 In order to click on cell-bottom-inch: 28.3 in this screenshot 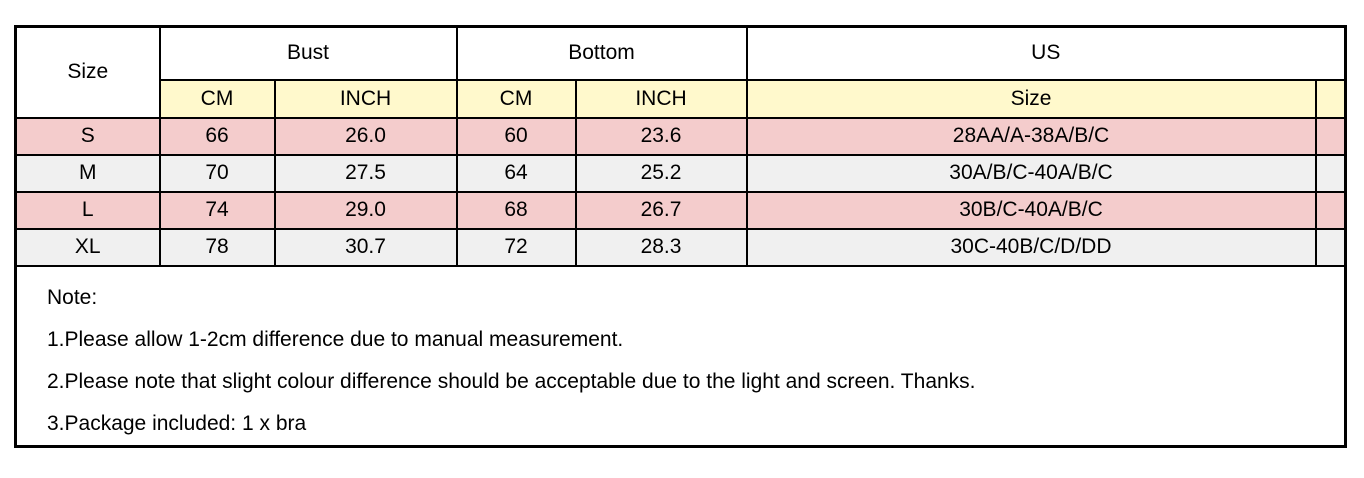, I will do `click(661, 247)`.